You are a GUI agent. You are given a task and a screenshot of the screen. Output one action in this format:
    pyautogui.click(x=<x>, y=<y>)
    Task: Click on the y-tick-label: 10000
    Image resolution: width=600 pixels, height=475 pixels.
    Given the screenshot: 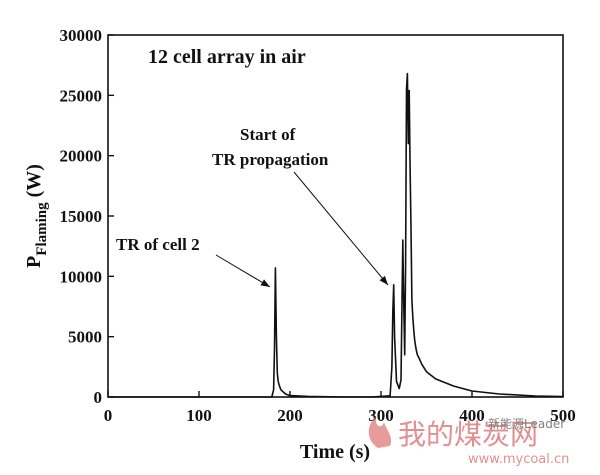 What is the action you would take?
    pyautogui.click(x=81, y=276)
    